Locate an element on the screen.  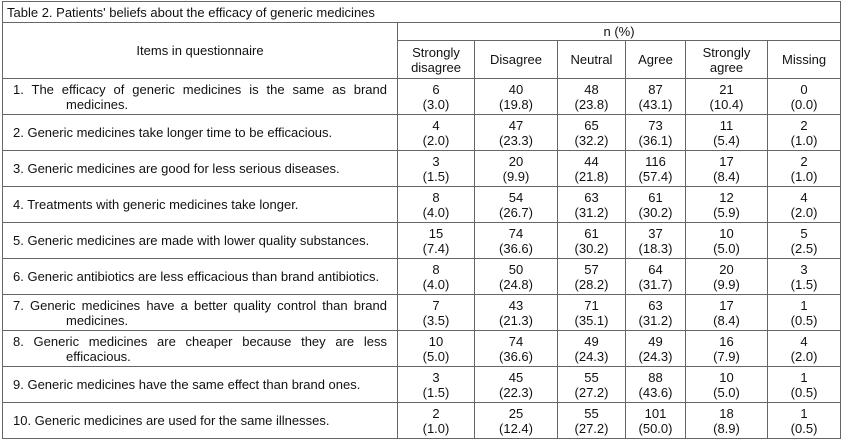
value-cell: 74 (36.6) is located at coordinates (516, 348).